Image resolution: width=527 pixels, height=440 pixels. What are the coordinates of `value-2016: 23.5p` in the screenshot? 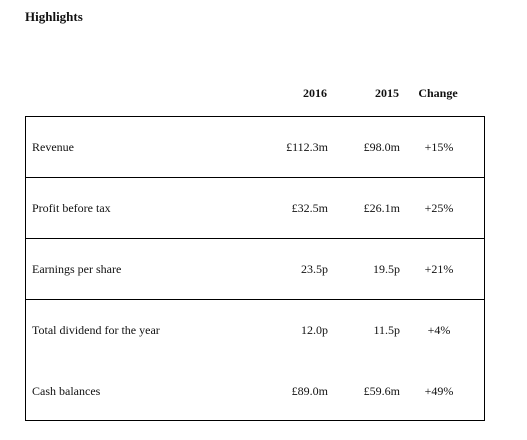 It's located at (314, 268).